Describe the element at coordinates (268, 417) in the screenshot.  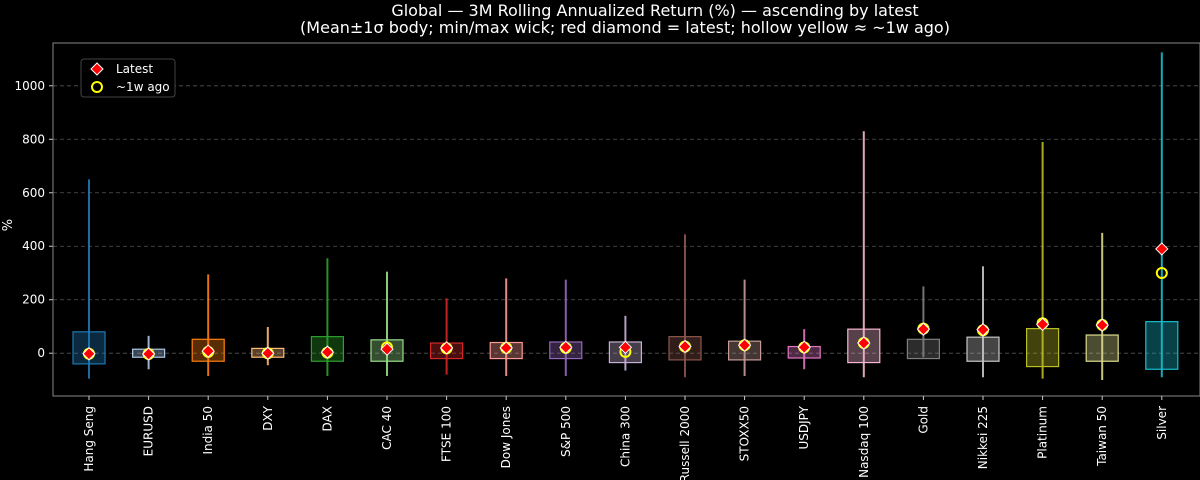
I see `x-tick-label: DXY` at that location.